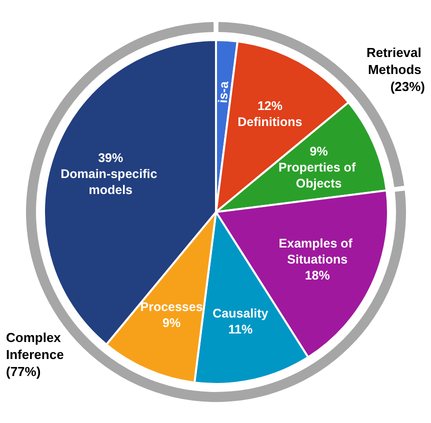 The image size is (431, 423). What do you see at coordinates (224, 92) in the screenshot?
I see `slice-label: is-a` at bounding box center [224, 92].